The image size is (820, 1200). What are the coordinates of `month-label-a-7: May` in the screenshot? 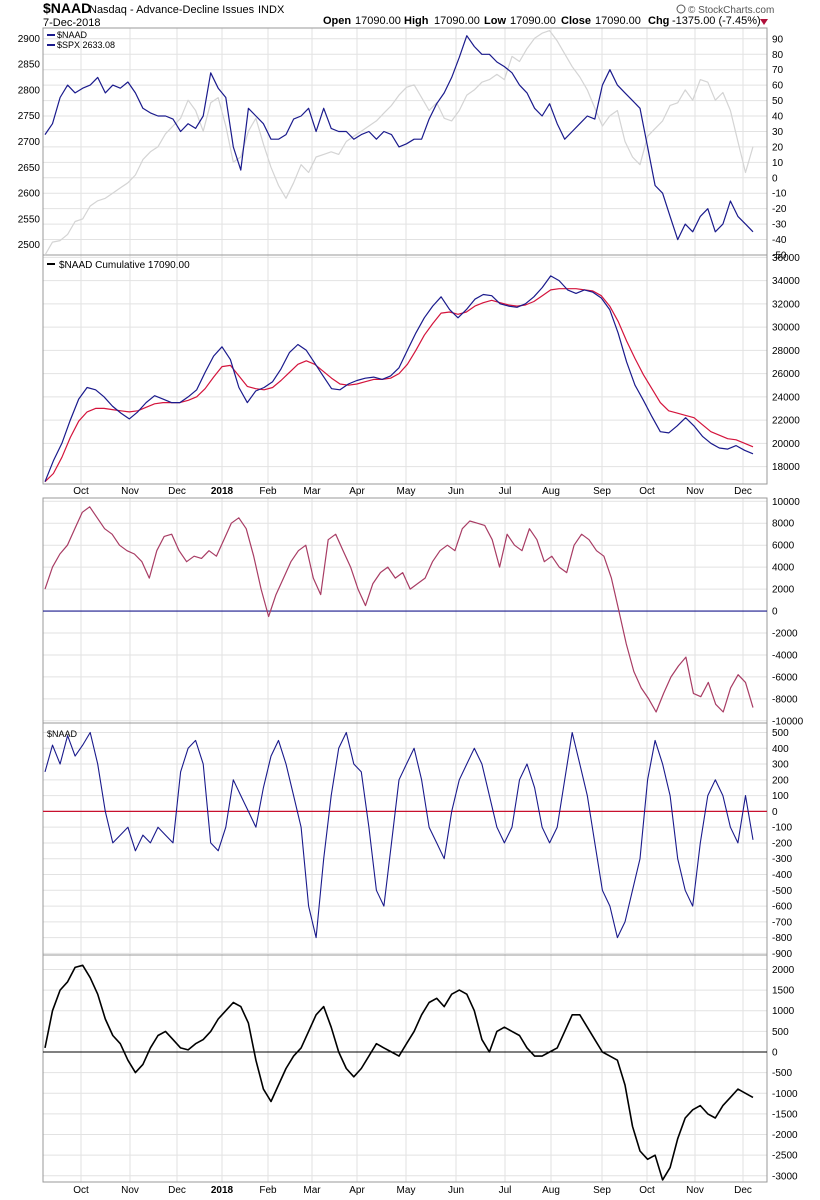 It's located at (406, 491).